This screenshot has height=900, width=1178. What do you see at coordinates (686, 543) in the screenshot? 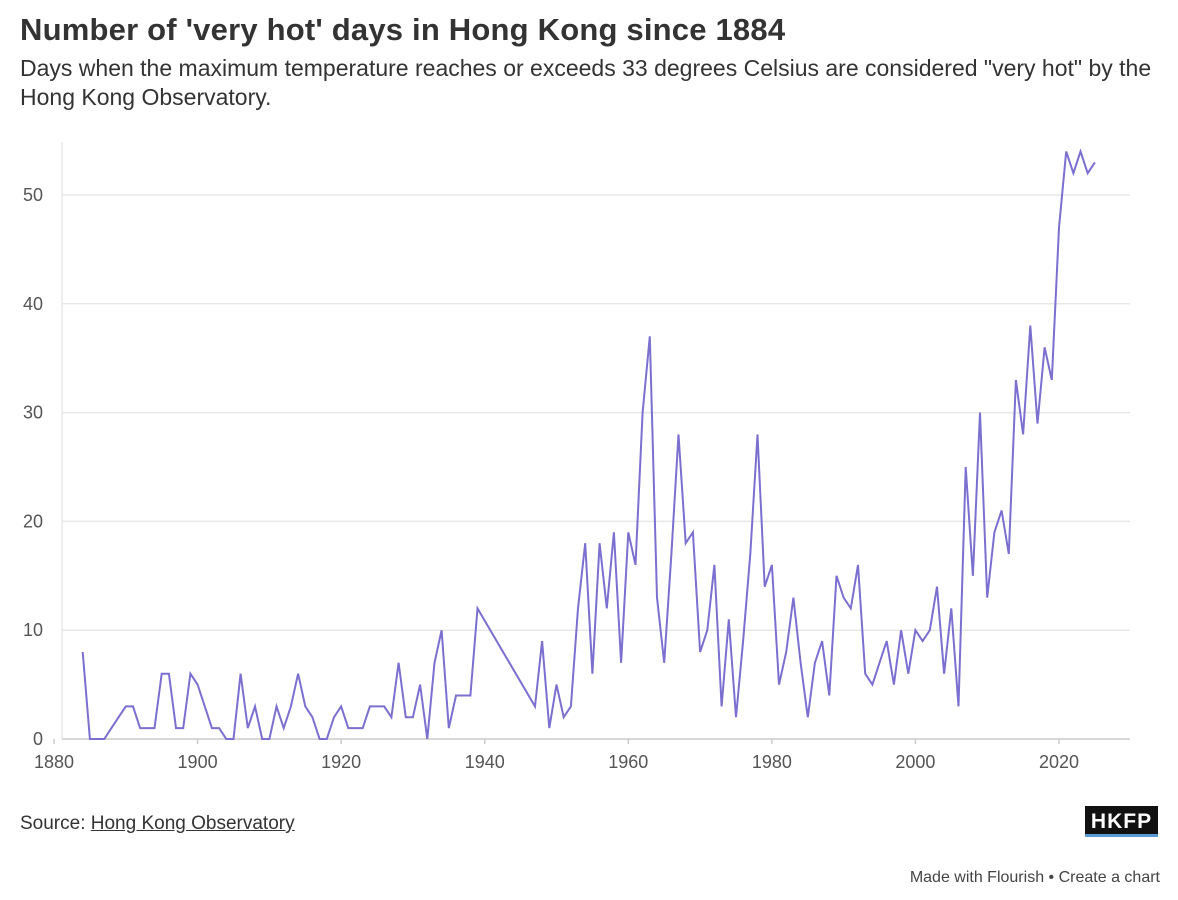
I see `data-point-1968` at bounding box center [686, 543].